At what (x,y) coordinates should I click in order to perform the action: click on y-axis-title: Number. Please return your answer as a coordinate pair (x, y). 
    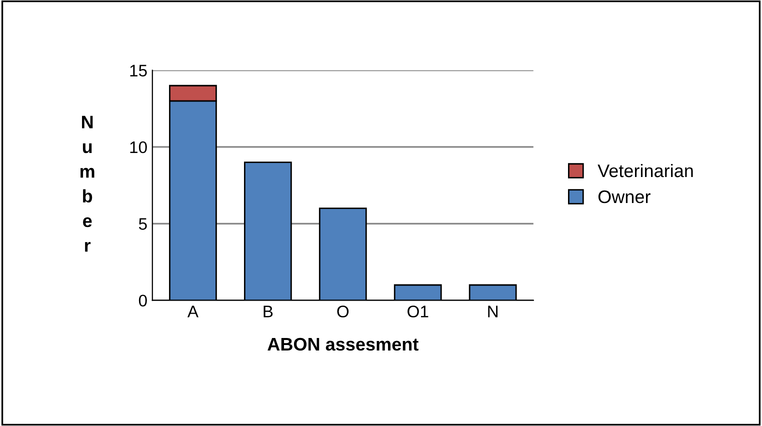
    Looking at the image, I should click on (87, 184).